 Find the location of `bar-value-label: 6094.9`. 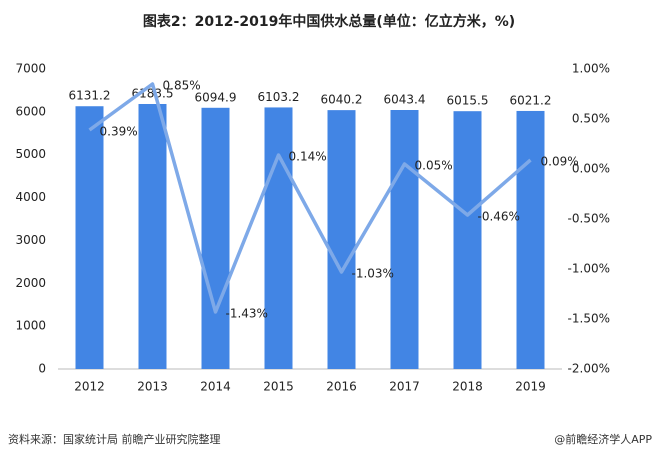

bar-value-label: 6094.9 is located at coordinates (216, 97).